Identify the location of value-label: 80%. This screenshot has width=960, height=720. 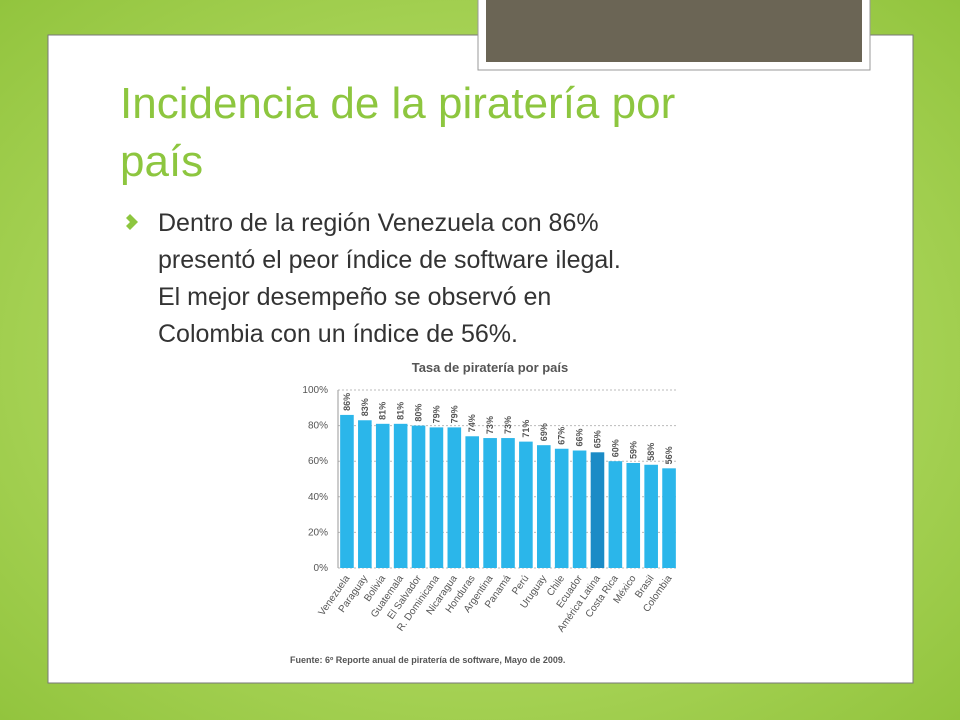
(419, 413).